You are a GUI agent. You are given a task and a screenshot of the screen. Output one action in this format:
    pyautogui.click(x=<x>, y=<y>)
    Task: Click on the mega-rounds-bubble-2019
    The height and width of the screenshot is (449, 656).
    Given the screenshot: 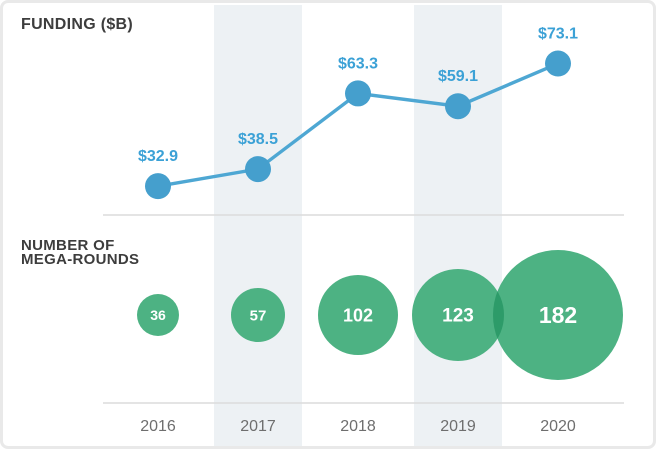 What is the action you would take?
    pyautogui.click(x=458, y=315)
    